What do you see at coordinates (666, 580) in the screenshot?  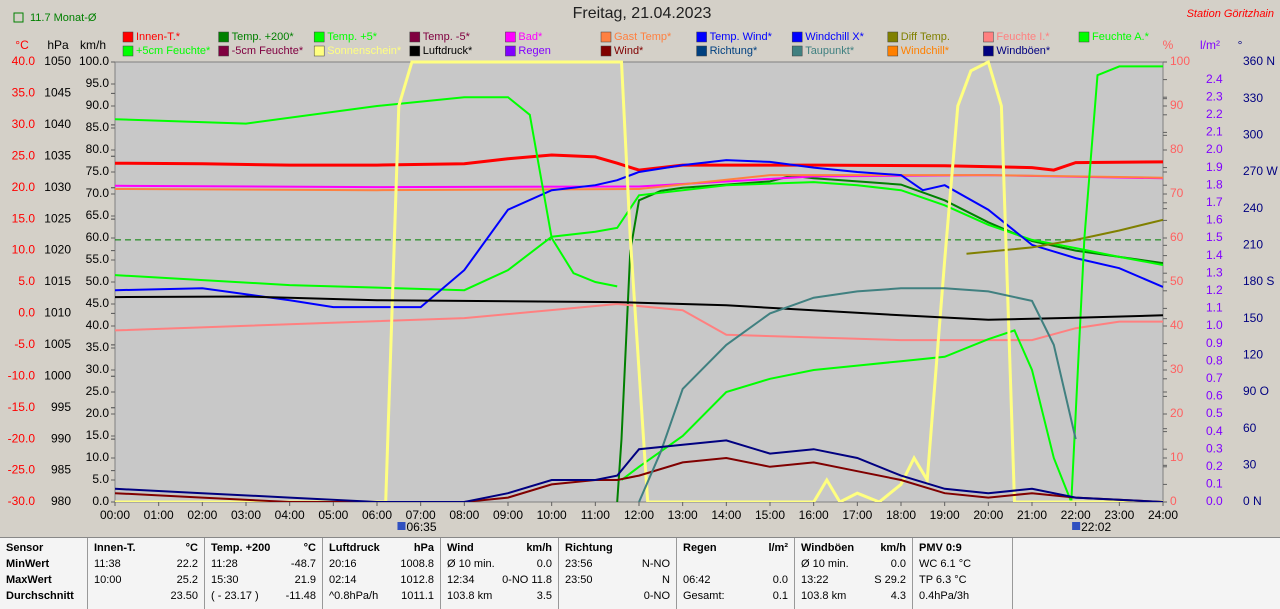 I see `stats-value: N` at bounding box center [666, 580].